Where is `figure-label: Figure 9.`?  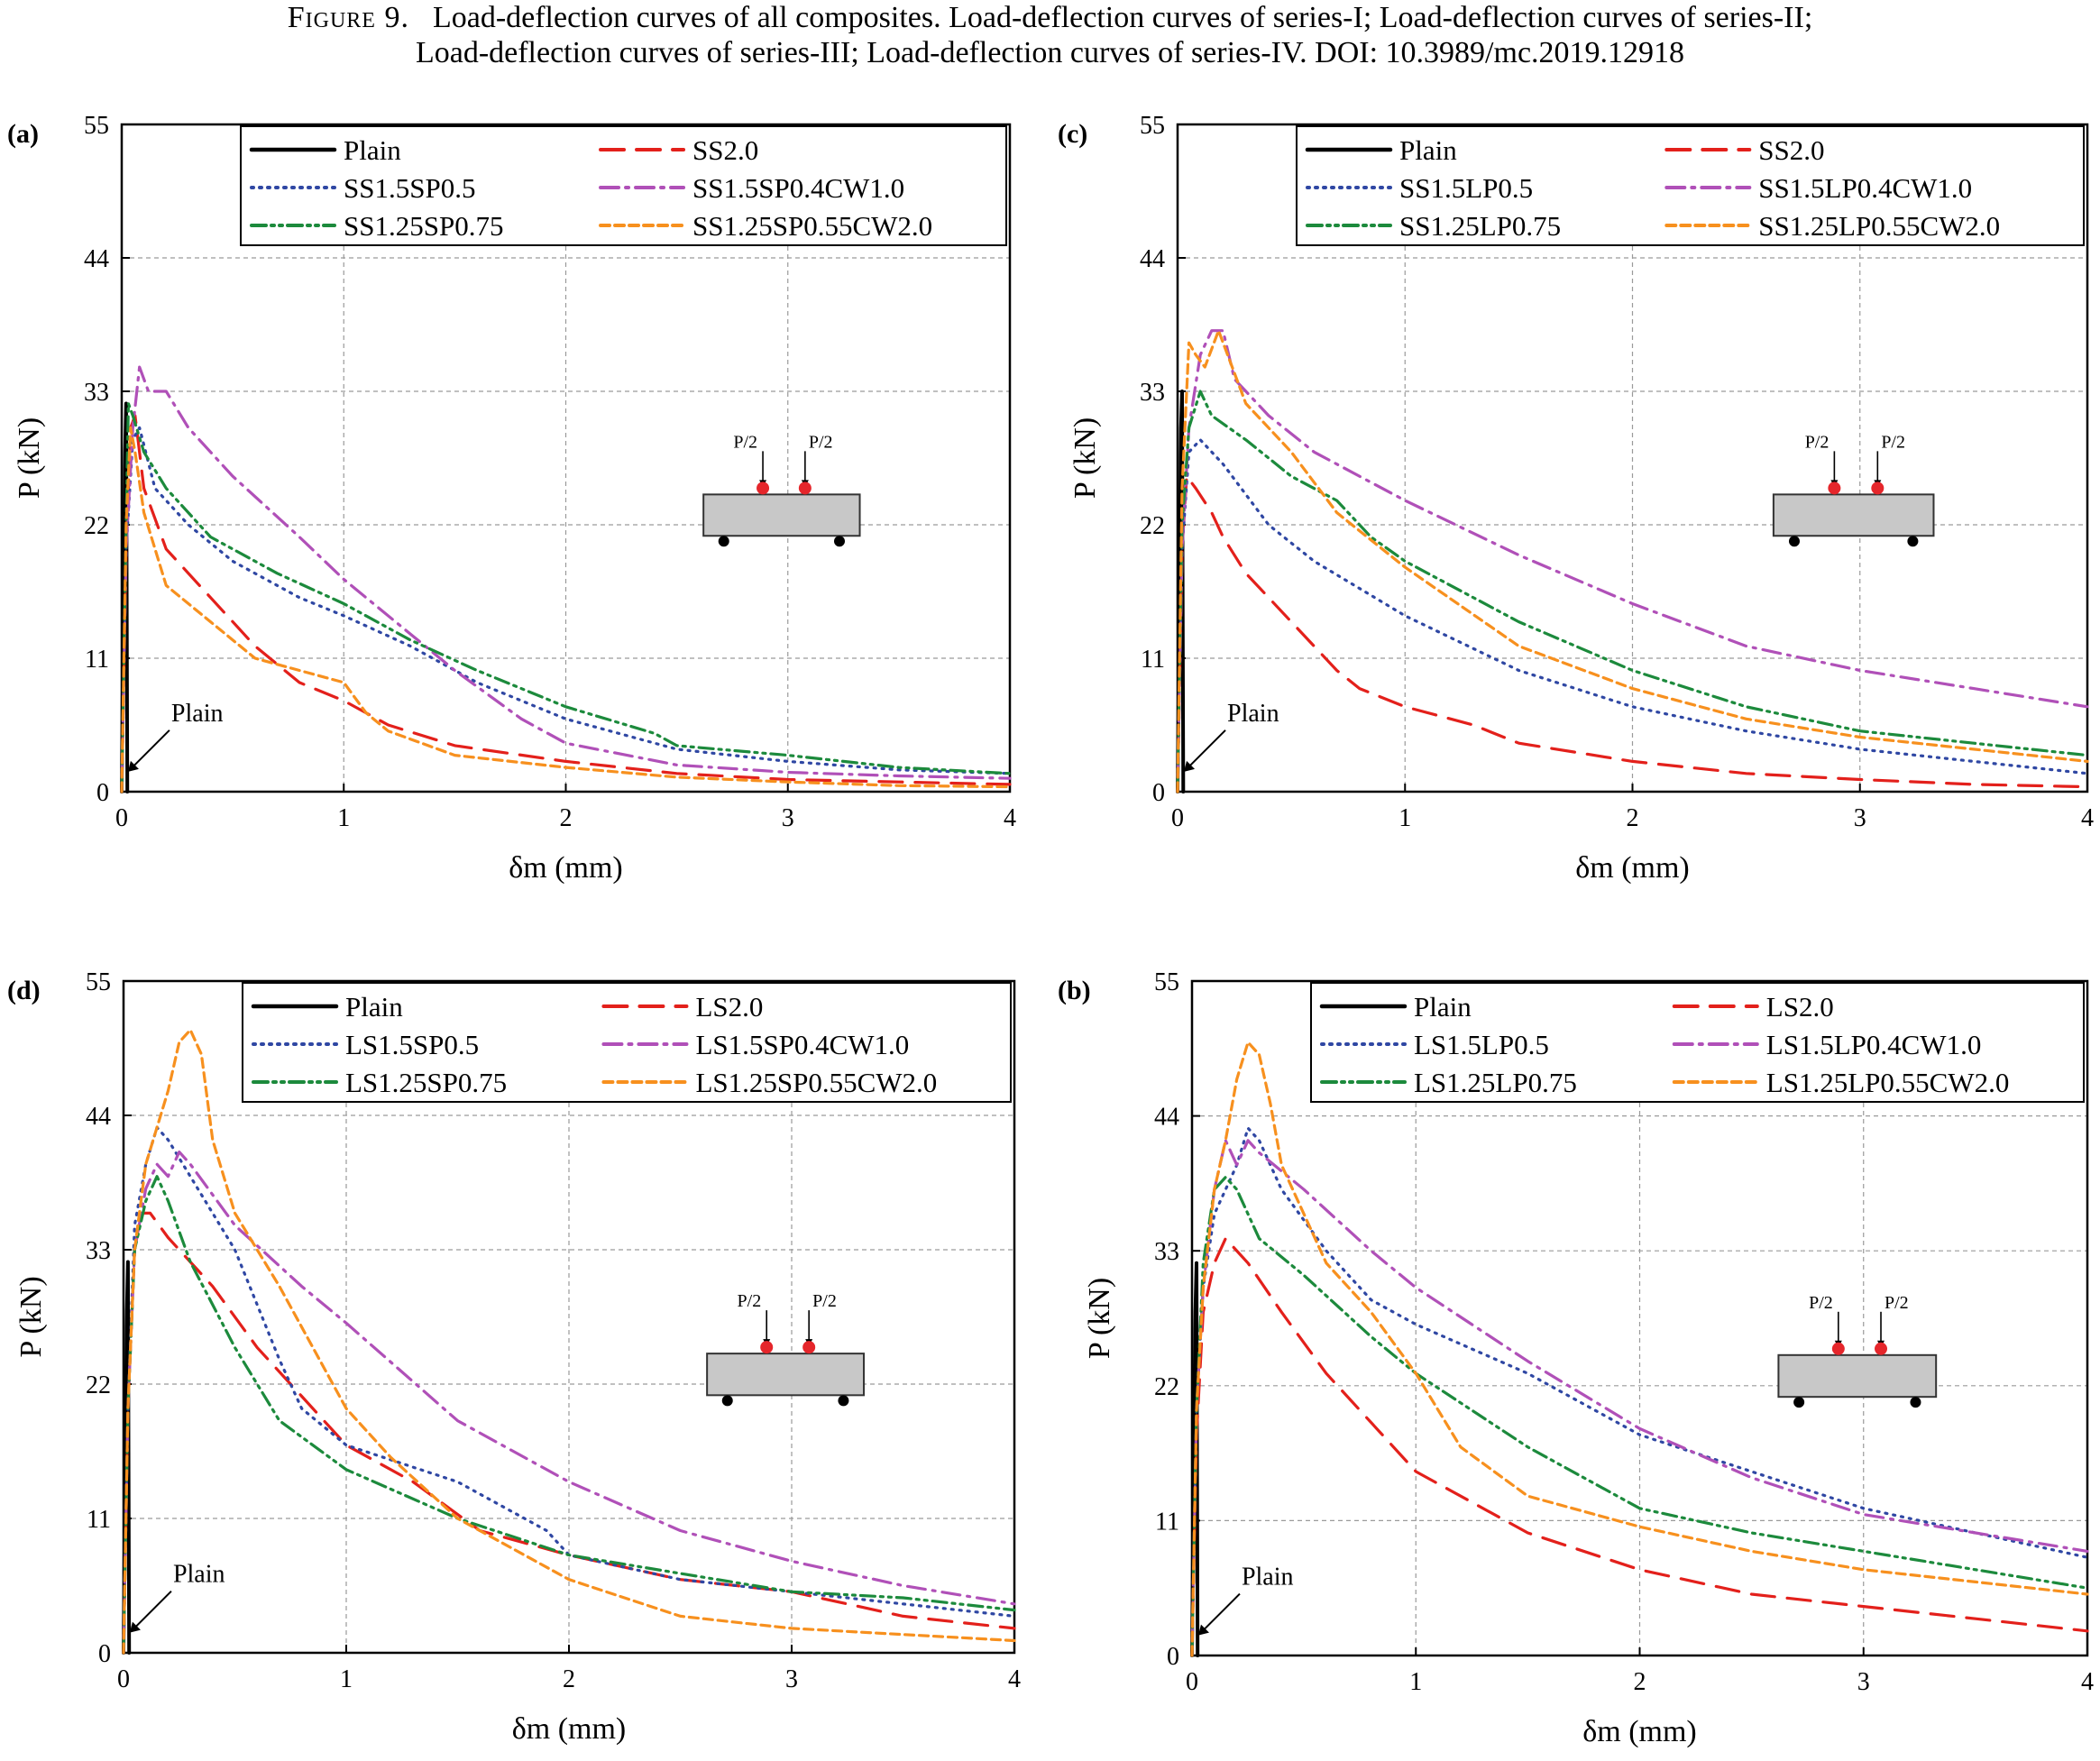
figure-label: Figure 9. is located at coordinates (348, 17).